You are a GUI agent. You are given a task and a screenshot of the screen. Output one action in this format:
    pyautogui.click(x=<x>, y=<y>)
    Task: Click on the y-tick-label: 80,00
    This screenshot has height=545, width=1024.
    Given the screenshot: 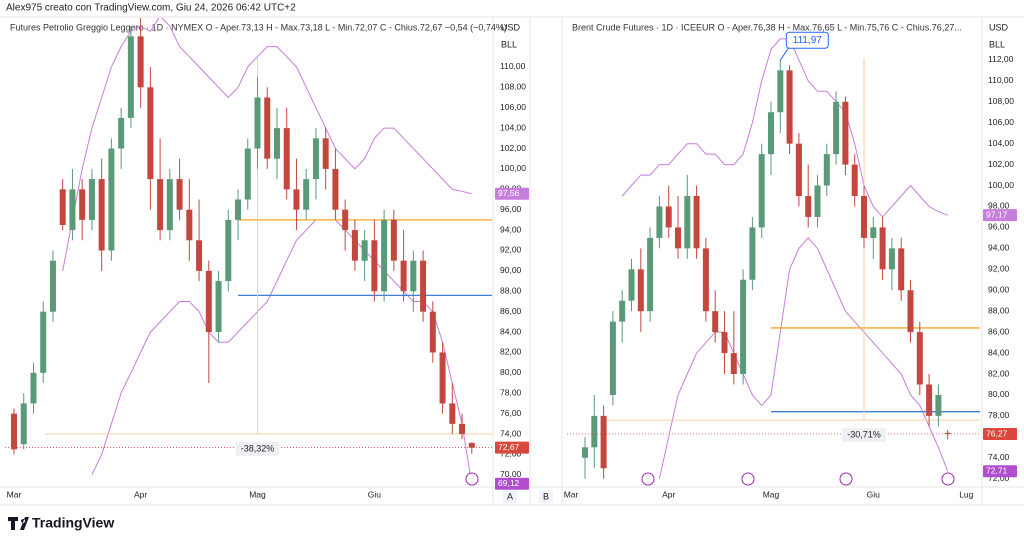 What is the action you would take?
    pyautogui.click(x=999, y=394)
    